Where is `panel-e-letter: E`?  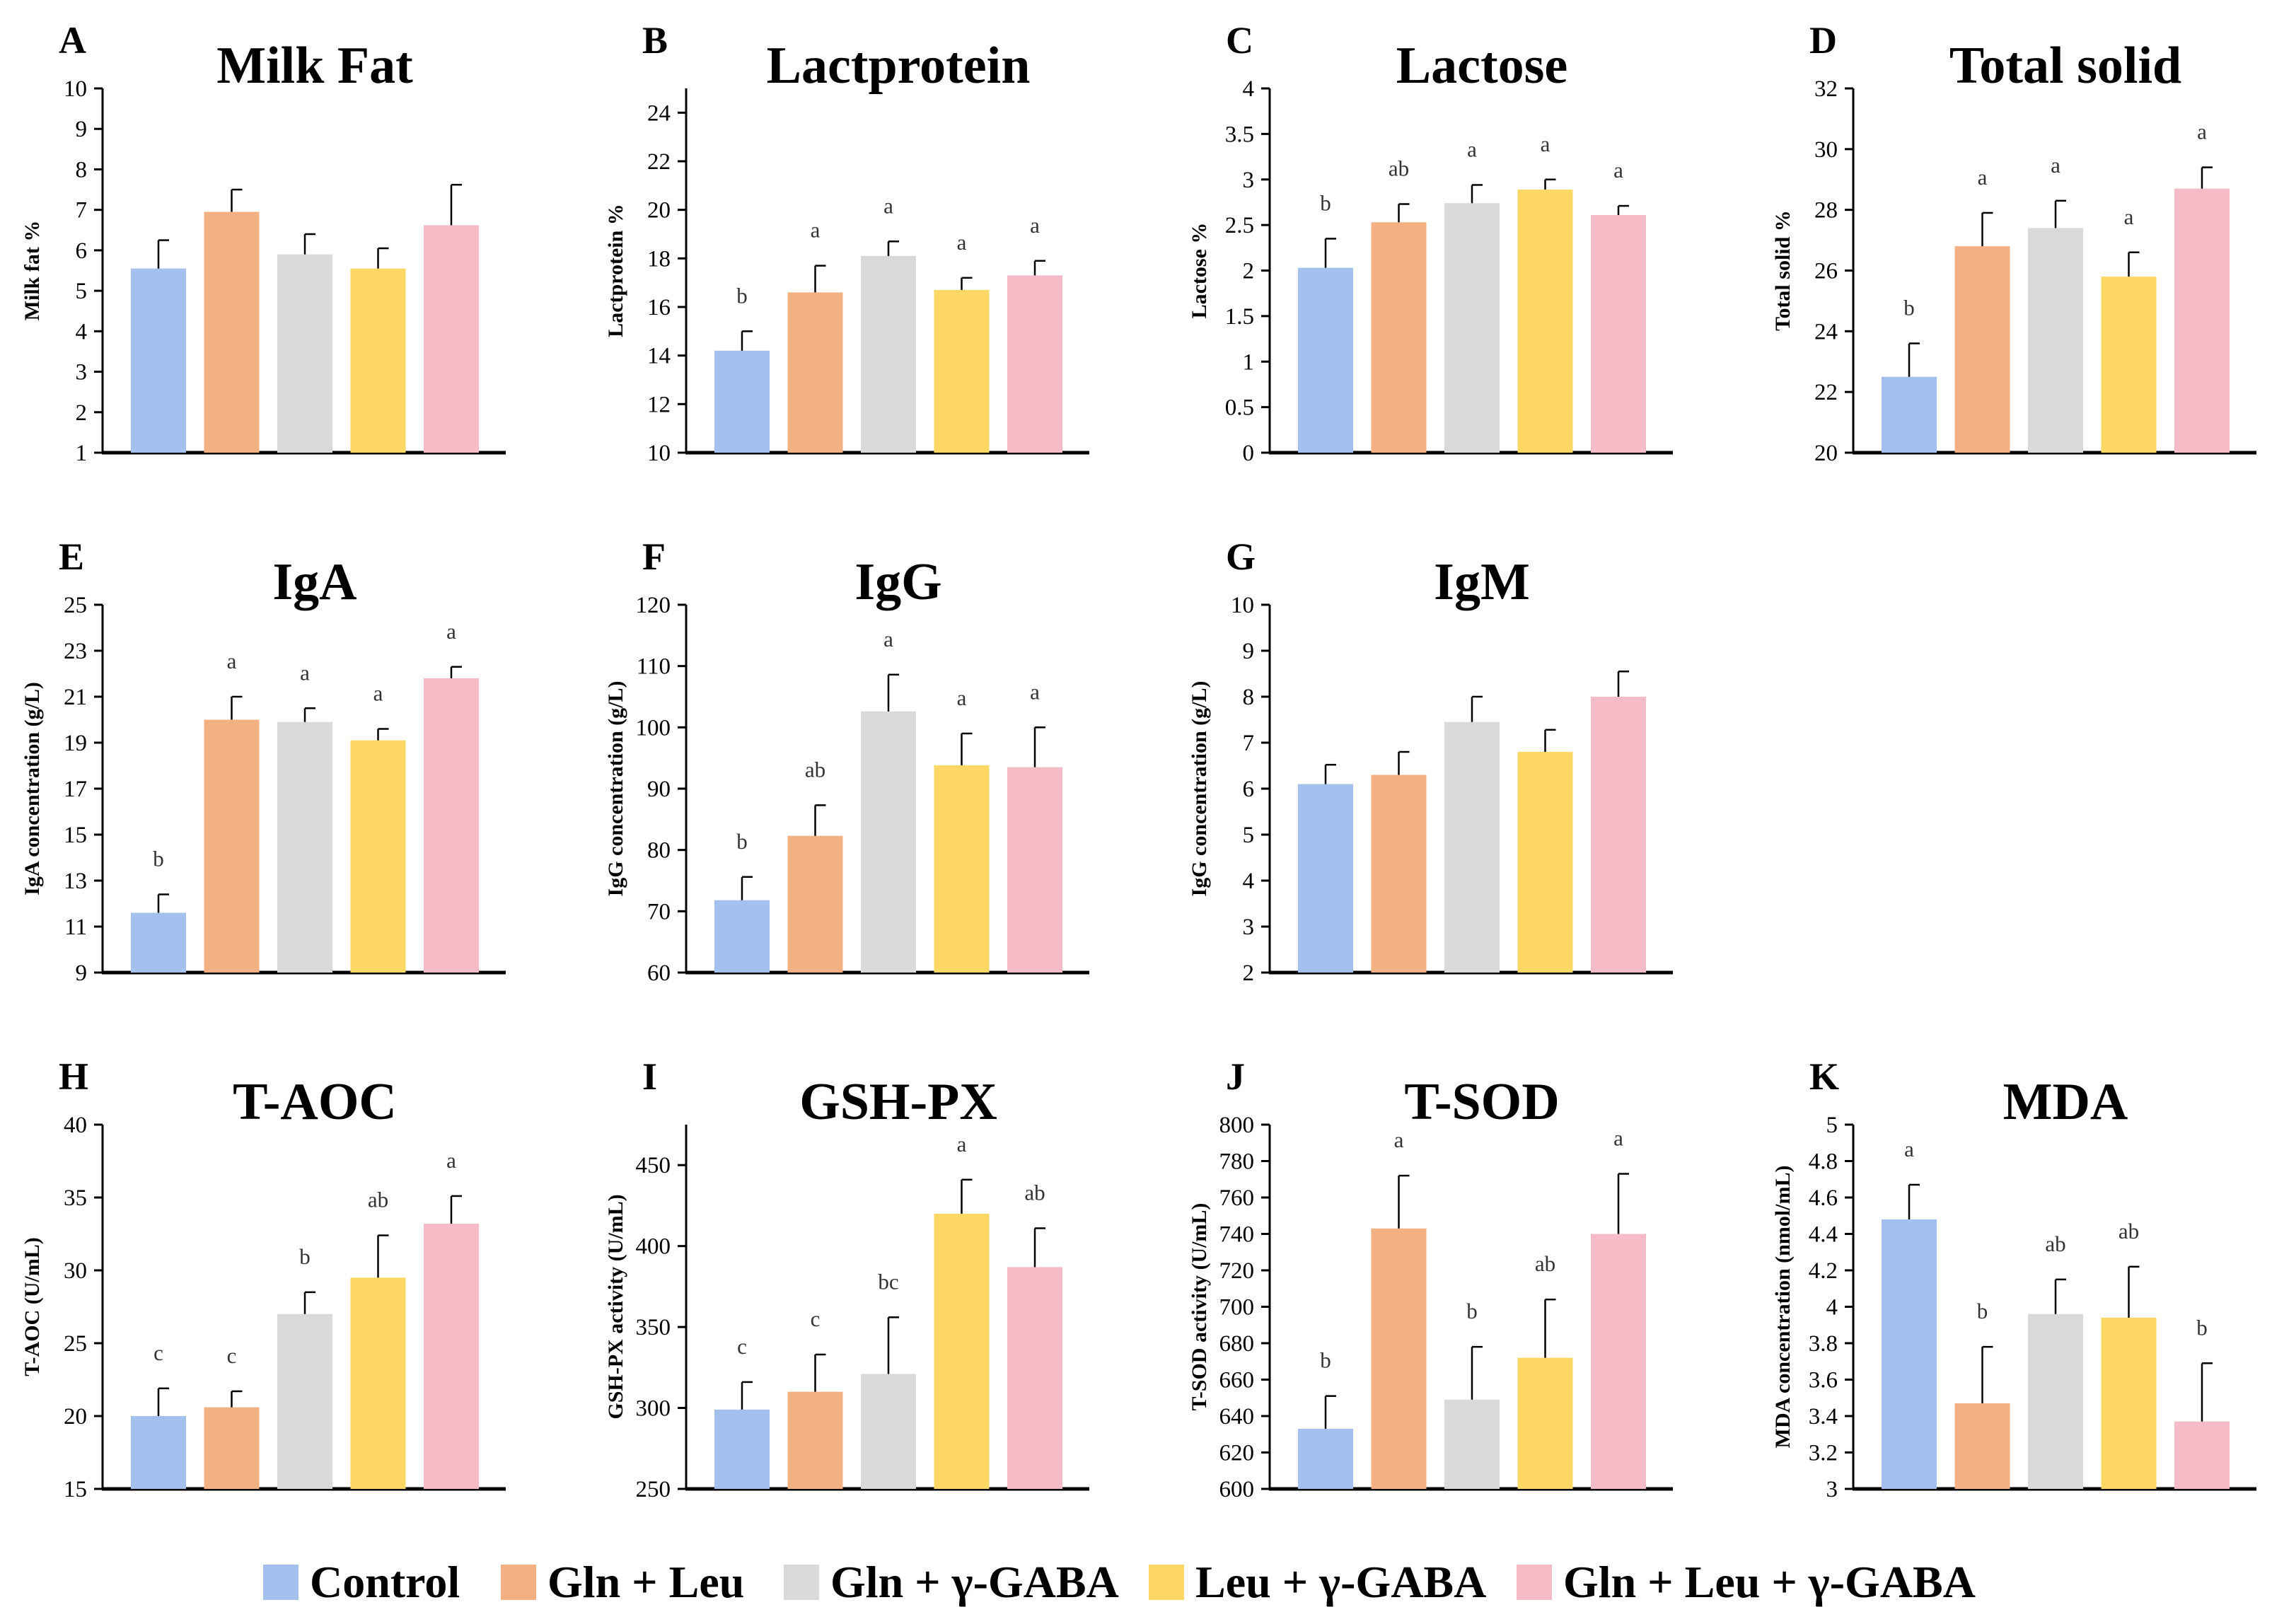
panel-e-letter: E is located at coordinates (72, 556).